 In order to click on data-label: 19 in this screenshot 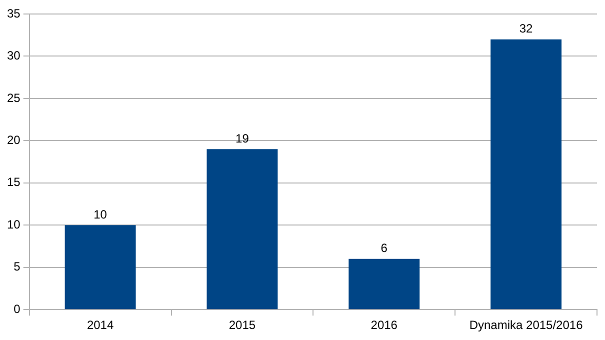, I will do `click(243, 138)`.